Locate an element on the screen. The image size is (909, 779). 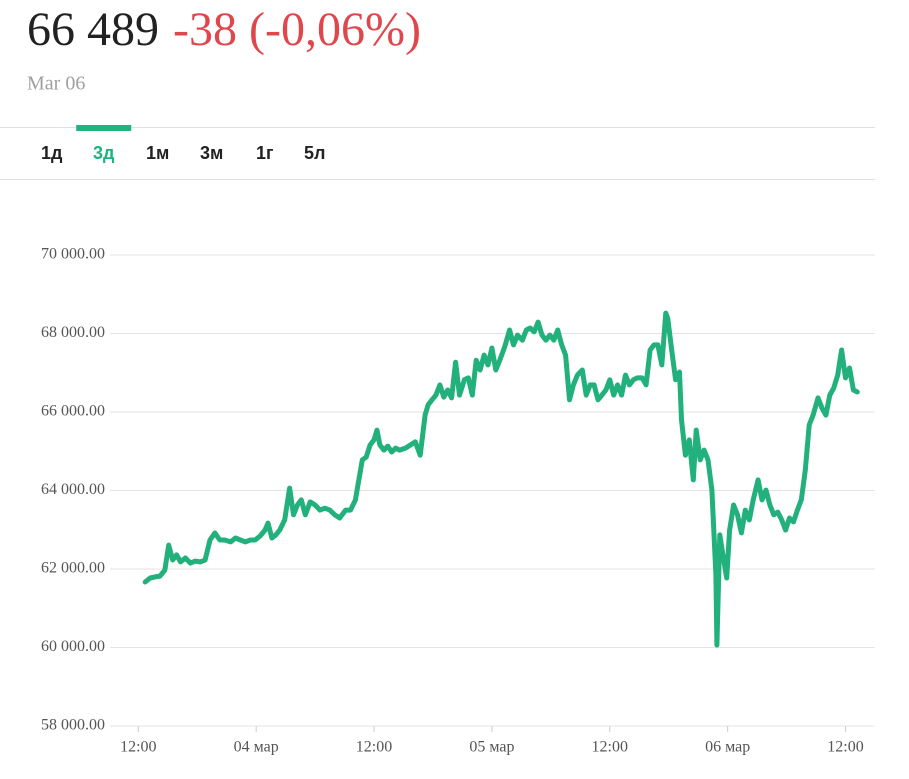
y-tick-label: 70 000.00 is located at coordinates (73, 254).